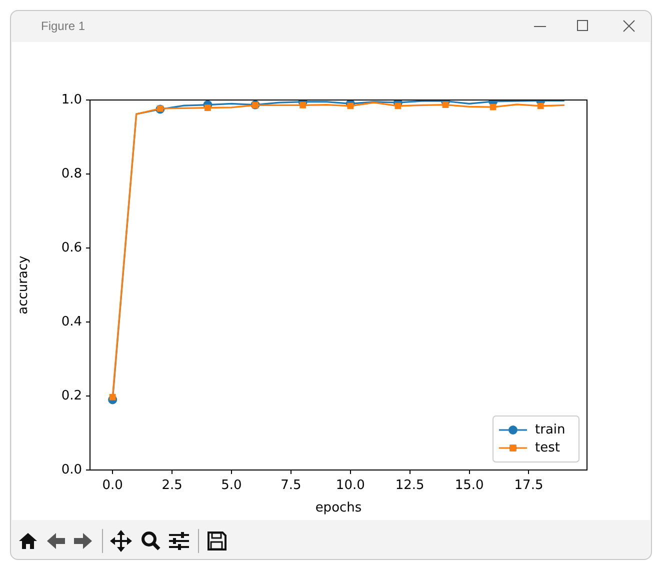  What do you see at coordinates (350, 486) in the screenshot?
I see `x-tick-label: 10.0` at bounding box center [350, 486].